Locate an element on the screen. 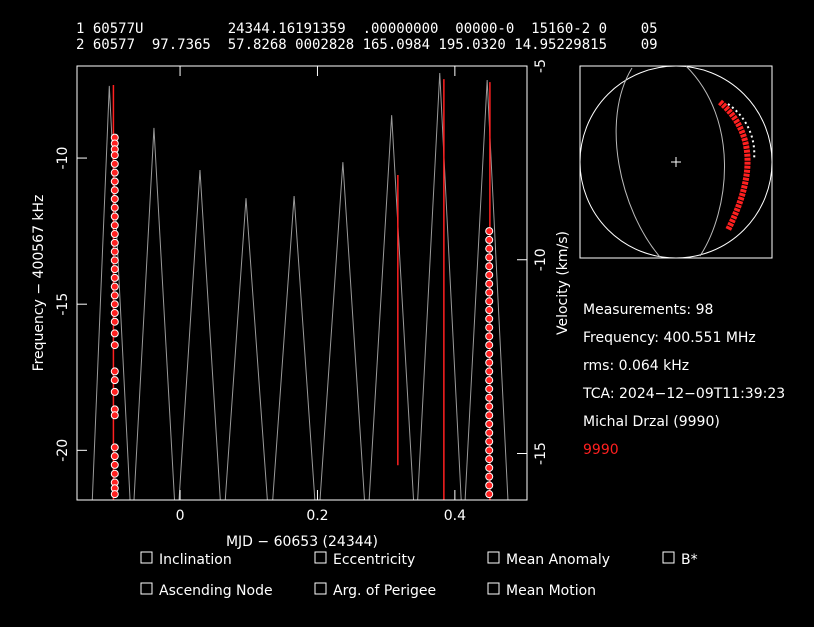 The height and width of the screenshot is (627, 814). y2-tick-label: -10 is located at coordinates (541, 259).